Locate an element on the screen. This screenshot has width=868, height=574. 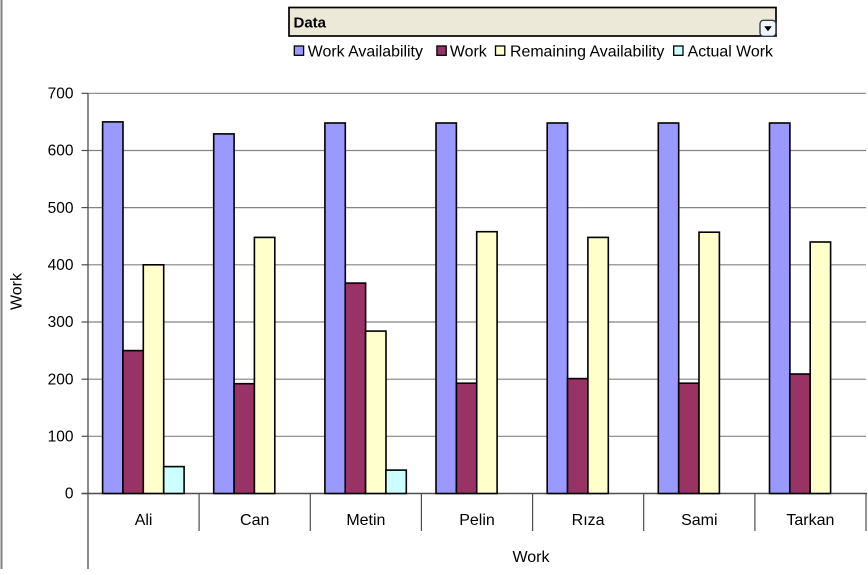
svg-text: Pelin is located at coordinates (477, 520).